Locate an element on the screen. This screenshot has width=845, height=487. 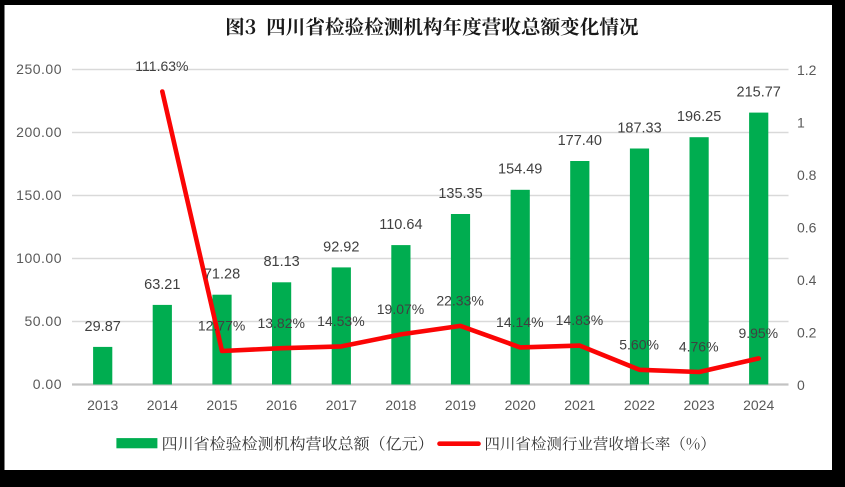
svg-text: 2019 is located at coordinates (460, 405).